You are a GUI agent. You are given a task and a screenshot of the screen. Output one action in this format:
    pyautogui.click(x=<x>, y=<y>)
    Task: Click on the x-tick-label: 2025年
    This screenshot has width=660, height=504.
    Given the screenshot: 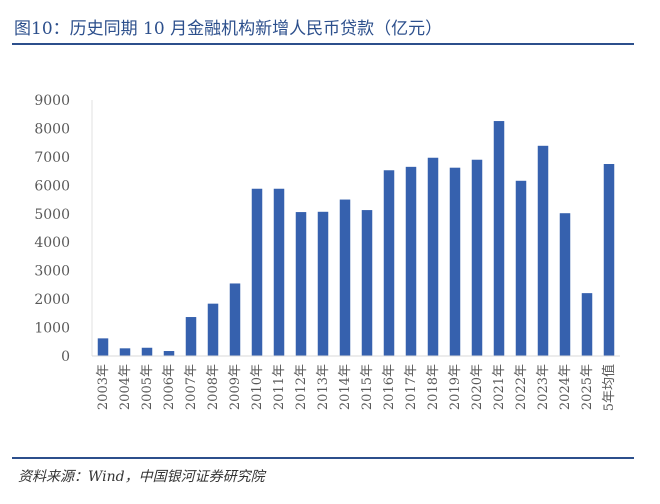 What is the action you would take?
    pyautogui.click(x=587, y=387)
    